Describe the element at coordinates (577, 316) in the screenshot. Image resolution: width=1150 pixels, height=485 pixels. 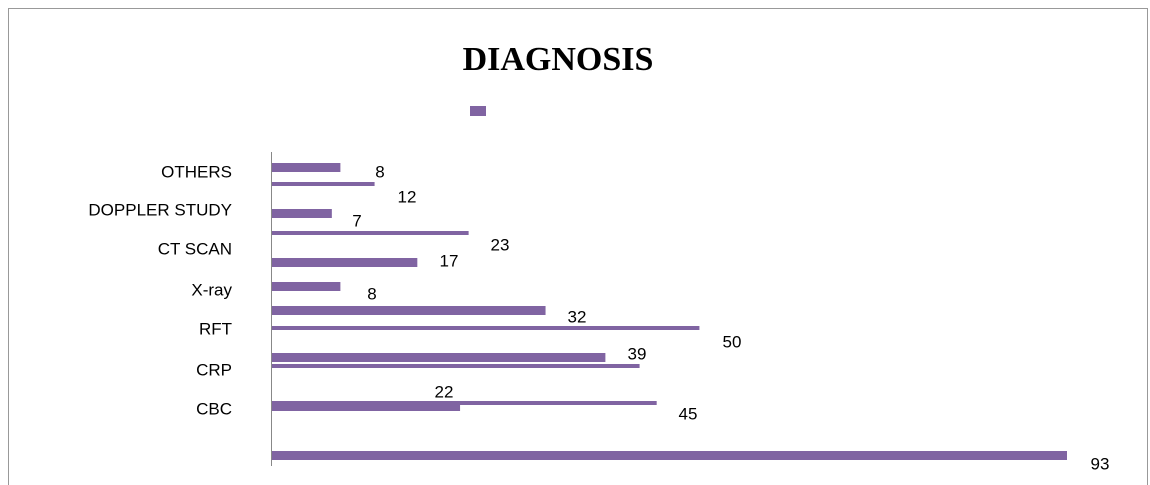
I see `data-label: 32` at that location.